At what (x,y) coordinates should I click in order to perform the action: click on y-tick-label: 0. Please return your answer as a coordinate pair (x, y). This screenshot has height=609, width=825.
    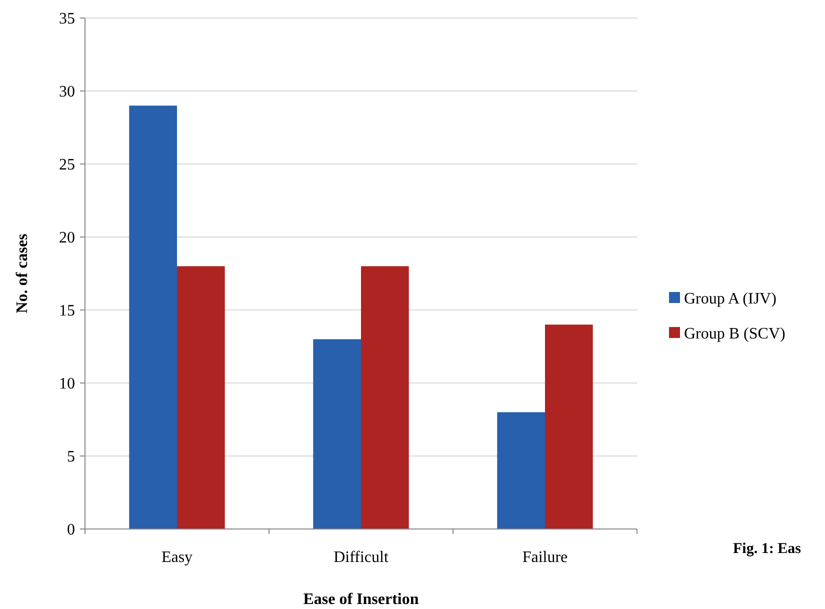
    Looking at the image, I should click on (71, 530).